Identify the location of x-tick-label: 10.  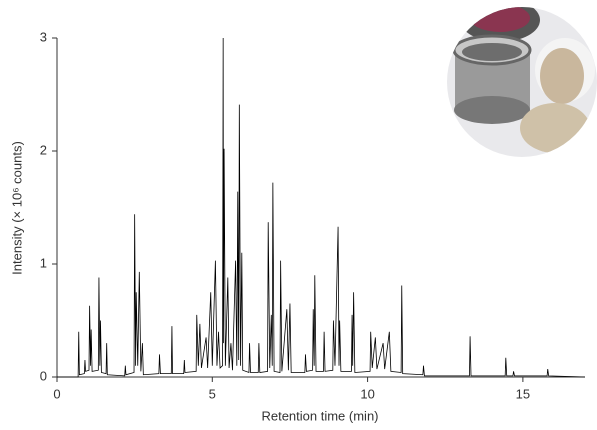
(367, 393).